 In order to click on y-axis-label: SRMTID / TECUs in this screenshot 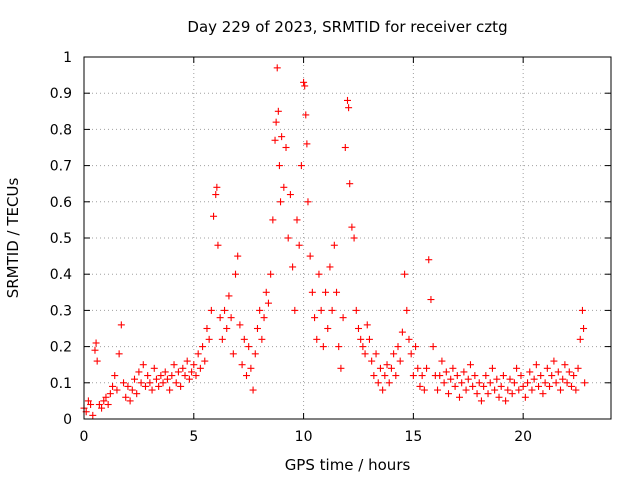, I will do `click(13, 238)`.